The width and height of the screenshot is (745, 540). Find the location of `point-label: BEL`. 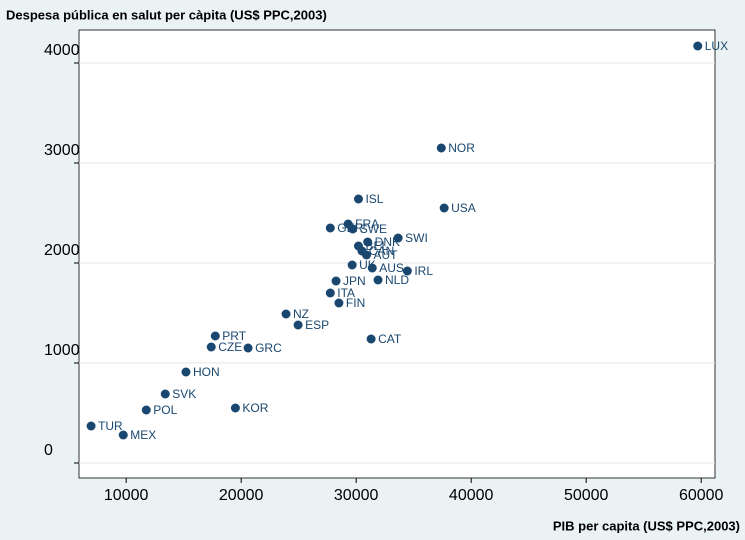

point-label: BEL is located at coordinates (376, 246).